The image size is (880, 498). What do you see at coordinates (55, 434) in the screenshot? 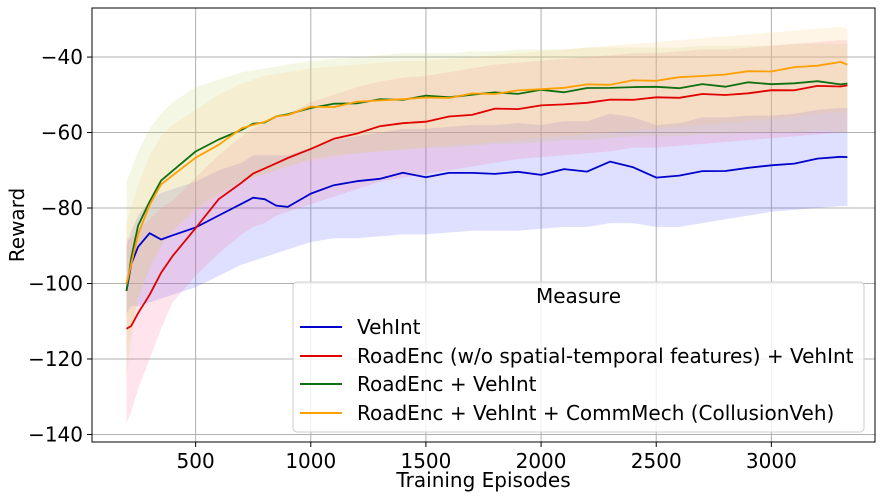
I see `y-tick-label: −140` at bounding box center [55, 434].